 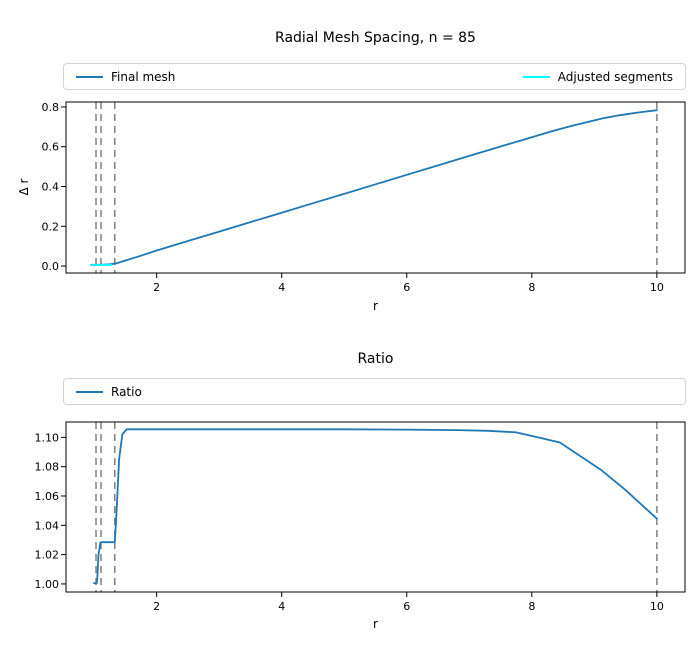 I want to click on y-tick-label: 1.06, so click(x=47, y=496).